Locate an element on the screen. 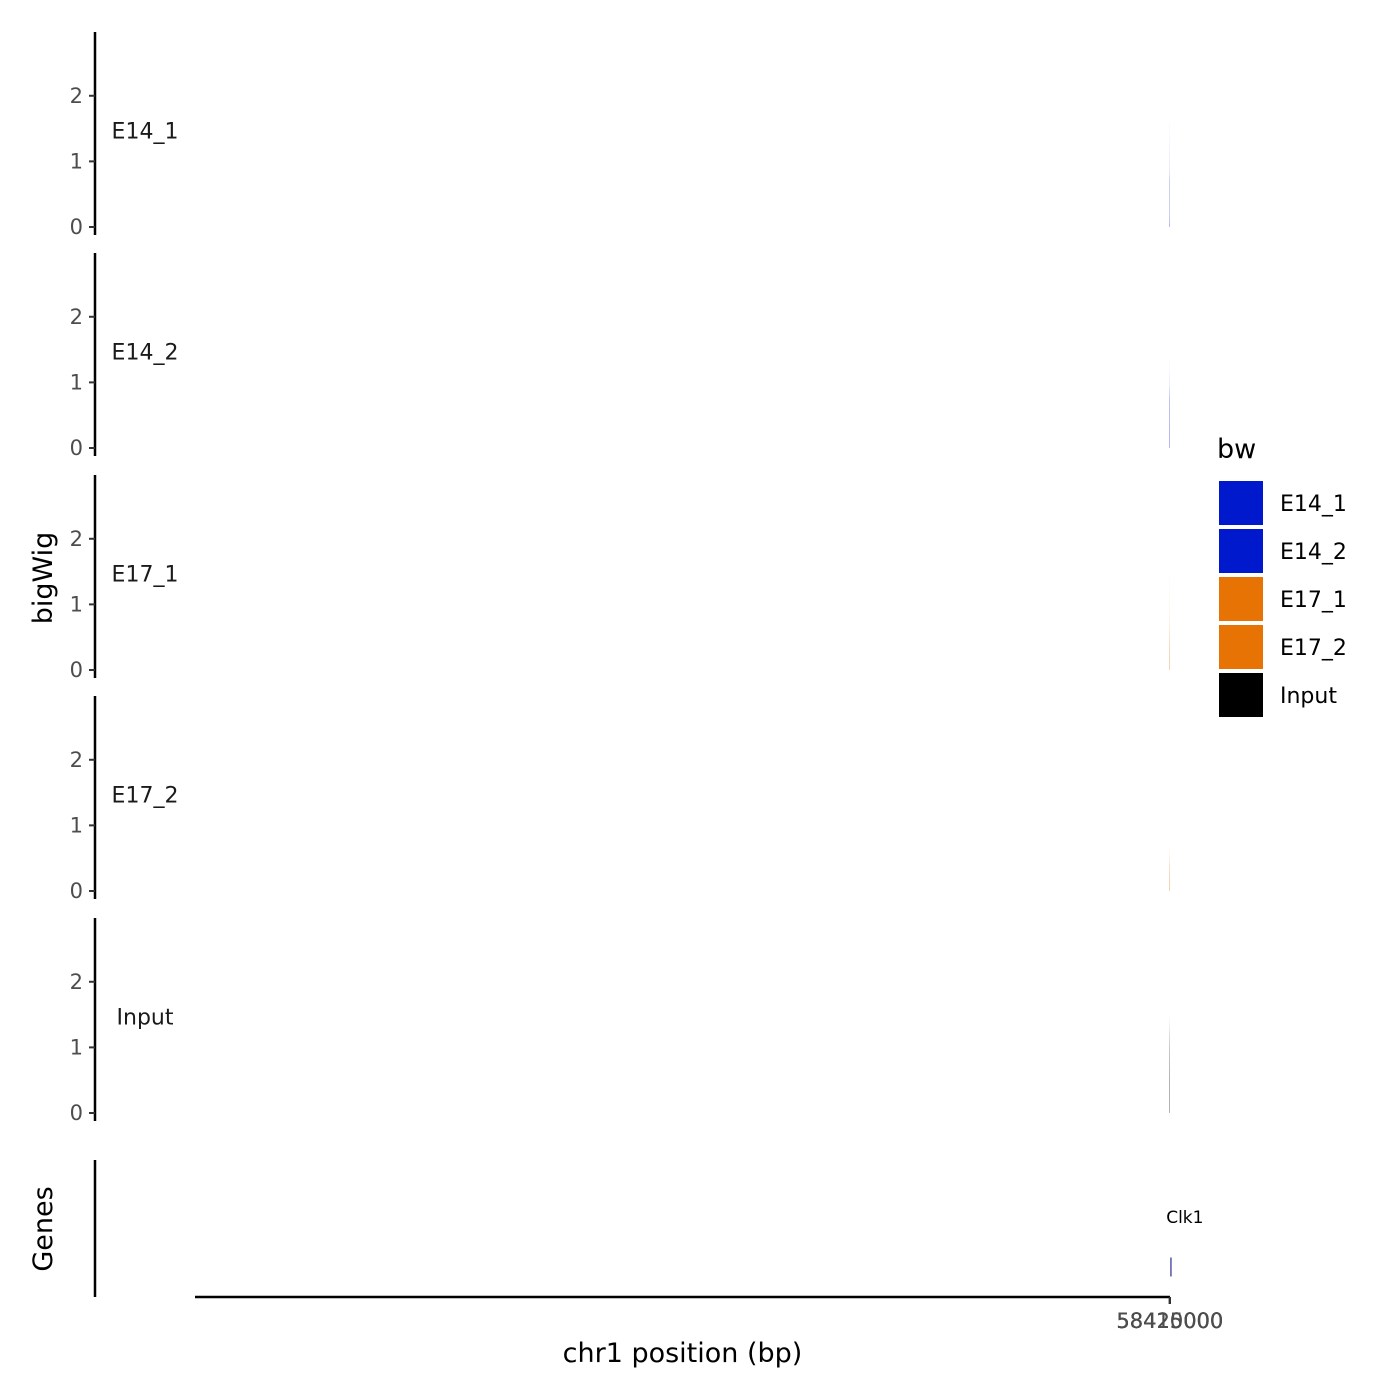  legend-swatch-input is located at coordinates (1241, 695).